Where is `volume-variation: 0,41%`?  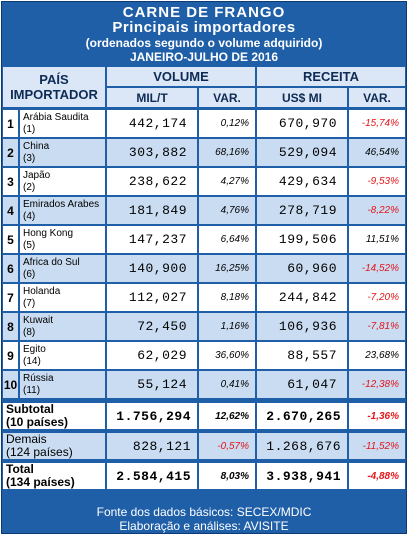 volume-variation: 0,41% is located at coordinates (227, 384).